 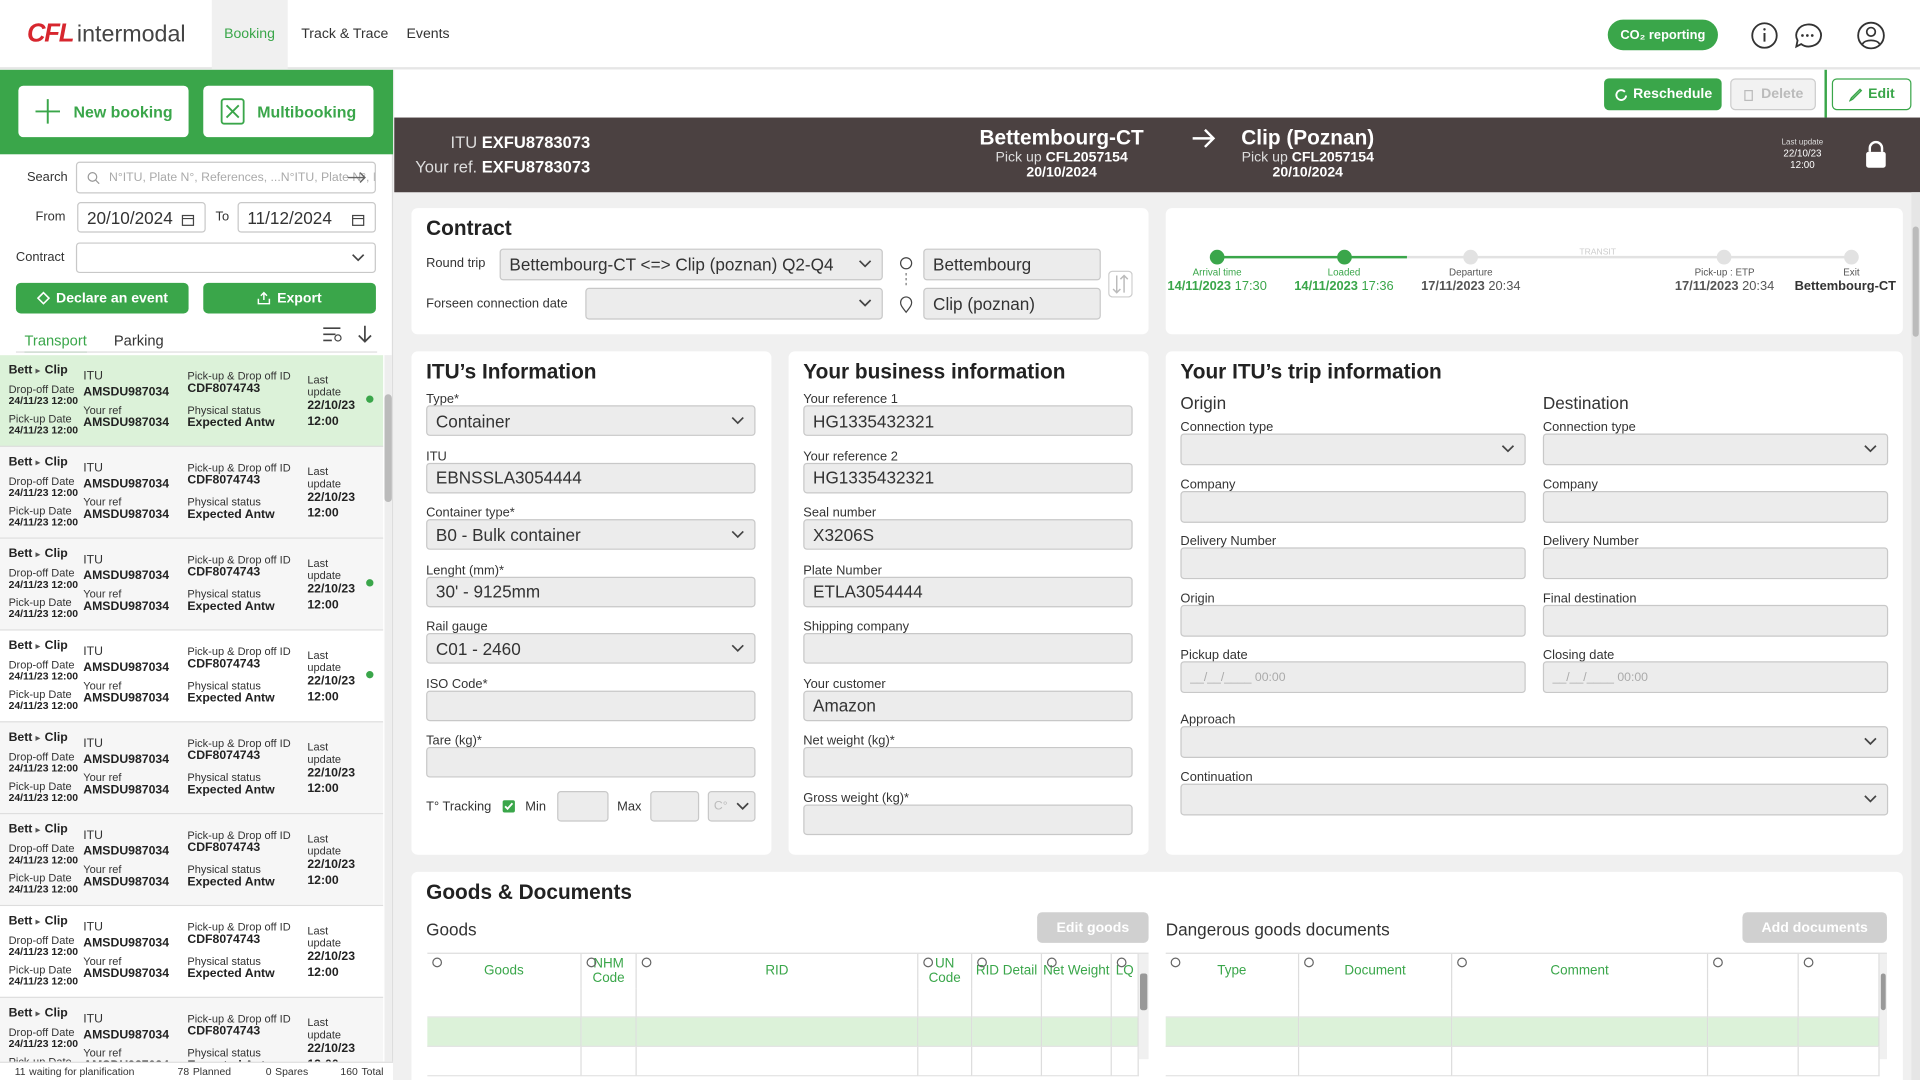 What do you see at coordinates (1663, 94) in the screenshot?
I see `reschedule-button: Reschedule` at bounding box center [1663, 94].